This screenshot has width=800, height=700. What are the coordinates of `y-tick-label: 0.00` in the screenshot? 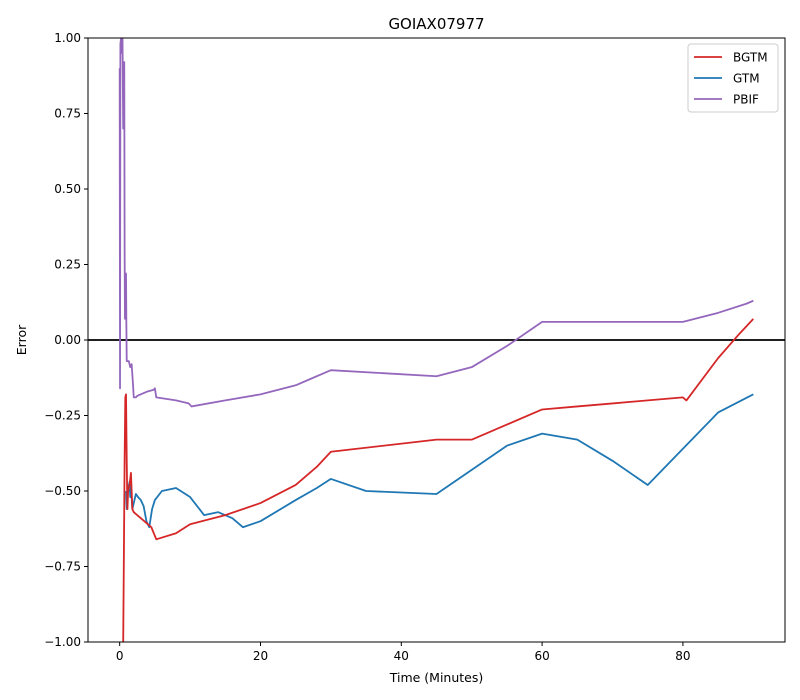 It's located at (67, 340).